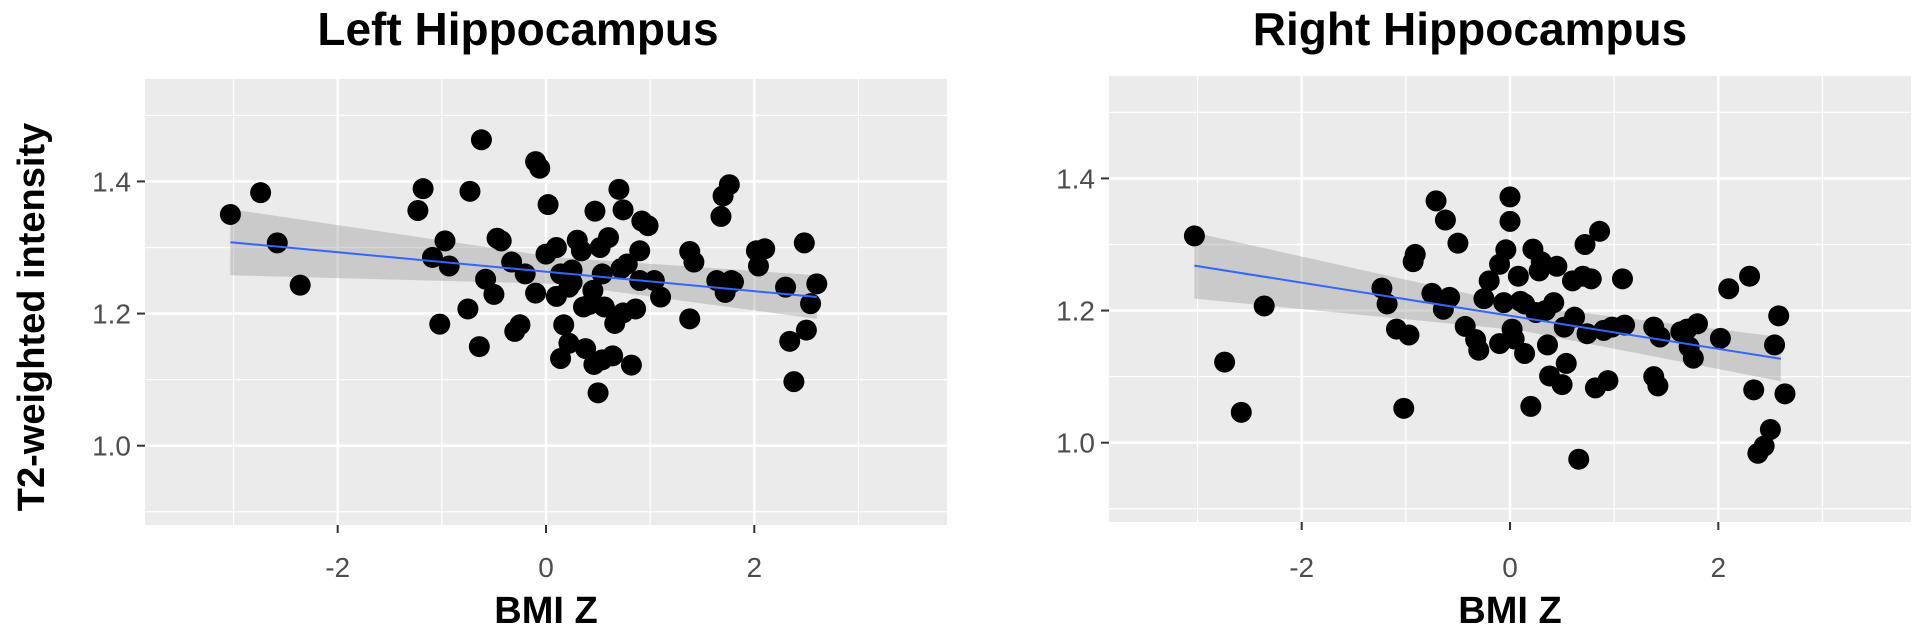 The height and width of the screenshot is (642, 1921). Describe the element at coordinates (755, 567) in the screenshot. I see `x-tick-label: 2` at that location.